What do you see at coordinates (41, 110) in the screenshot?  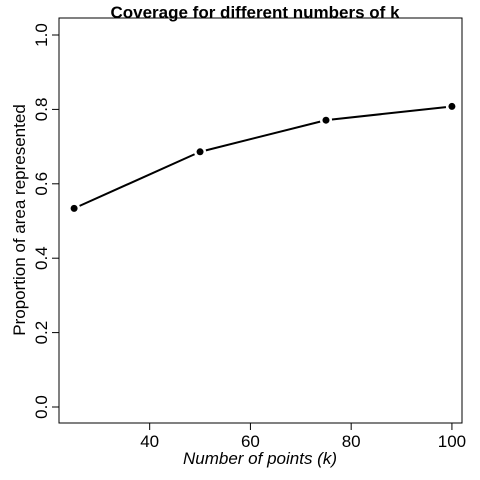 I see `y-tick-label: 0.8` at bounding box center [41, 110].